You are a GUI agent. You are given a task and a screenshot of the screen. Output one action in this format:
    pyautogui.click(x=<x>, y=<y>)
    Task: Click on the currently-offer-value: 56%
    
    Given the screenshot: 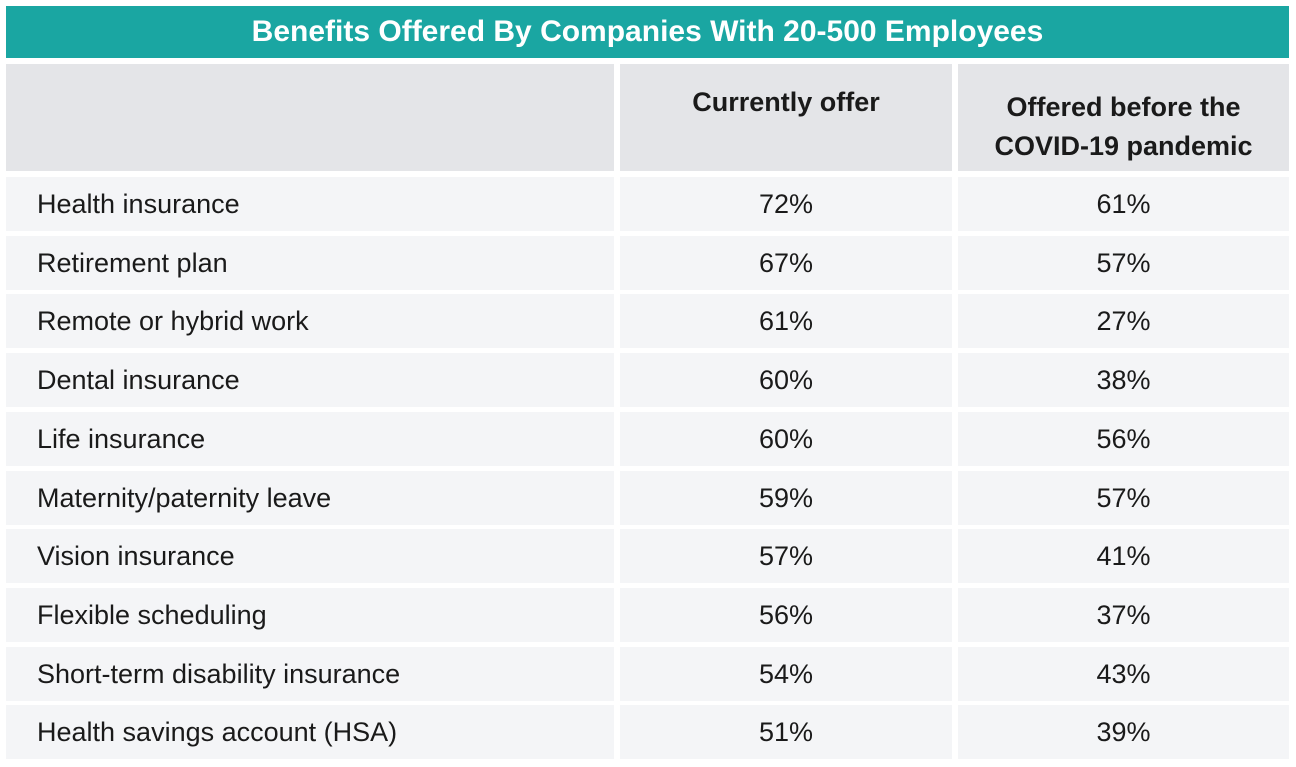 What is the action you would take?
    pyautogui.click(x=786, y=615)
    